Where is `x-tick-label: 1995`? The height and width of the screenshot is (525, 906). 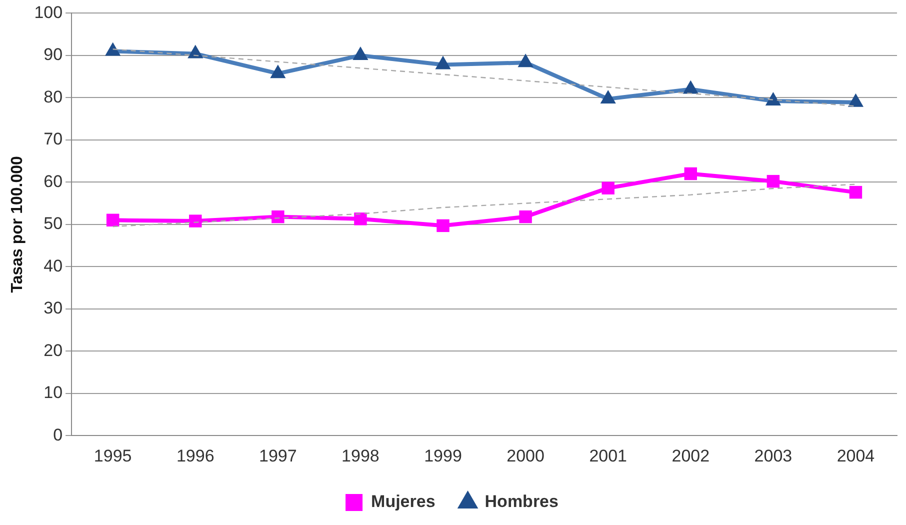 x-tick-label: 1995 is located at coordinates (113, 456).